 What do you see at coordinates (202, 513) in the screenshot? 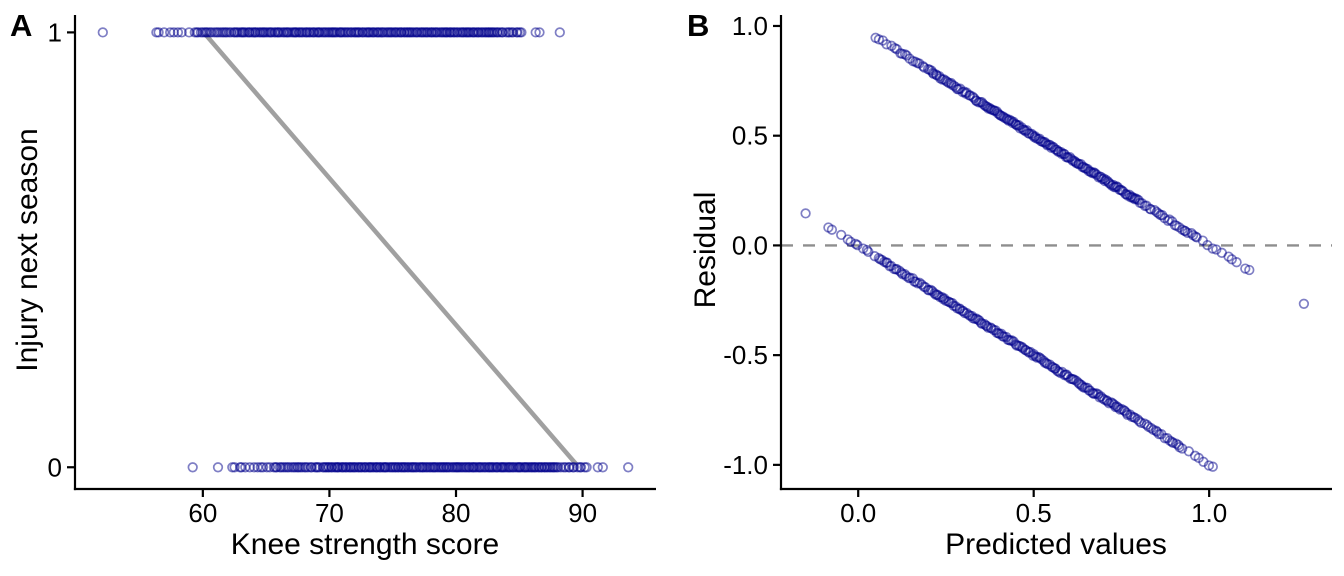
I see `x-tick-label: 60` at bounding box center [202, 513].